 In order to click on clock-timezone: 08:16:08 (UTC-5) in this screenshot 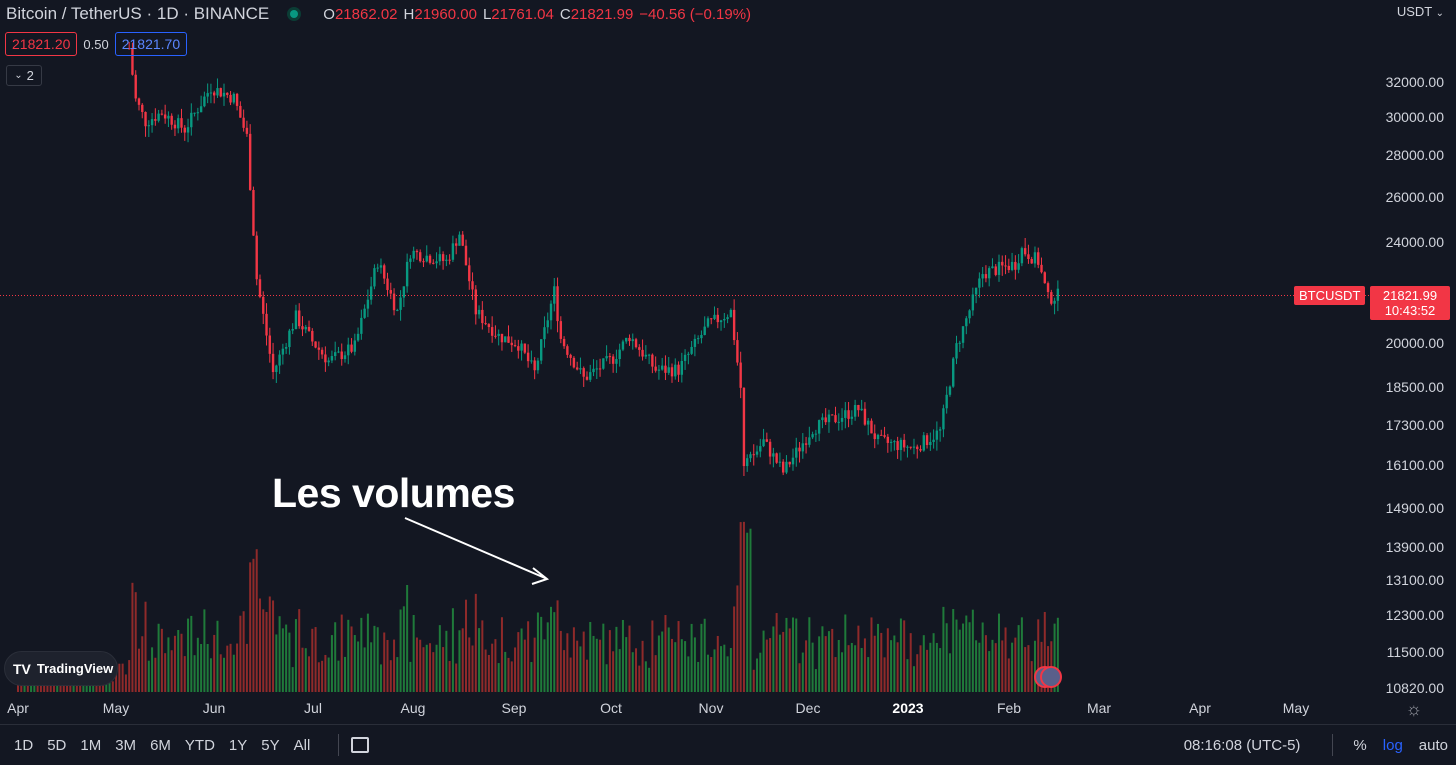, I will do `click(1242, 745)`.